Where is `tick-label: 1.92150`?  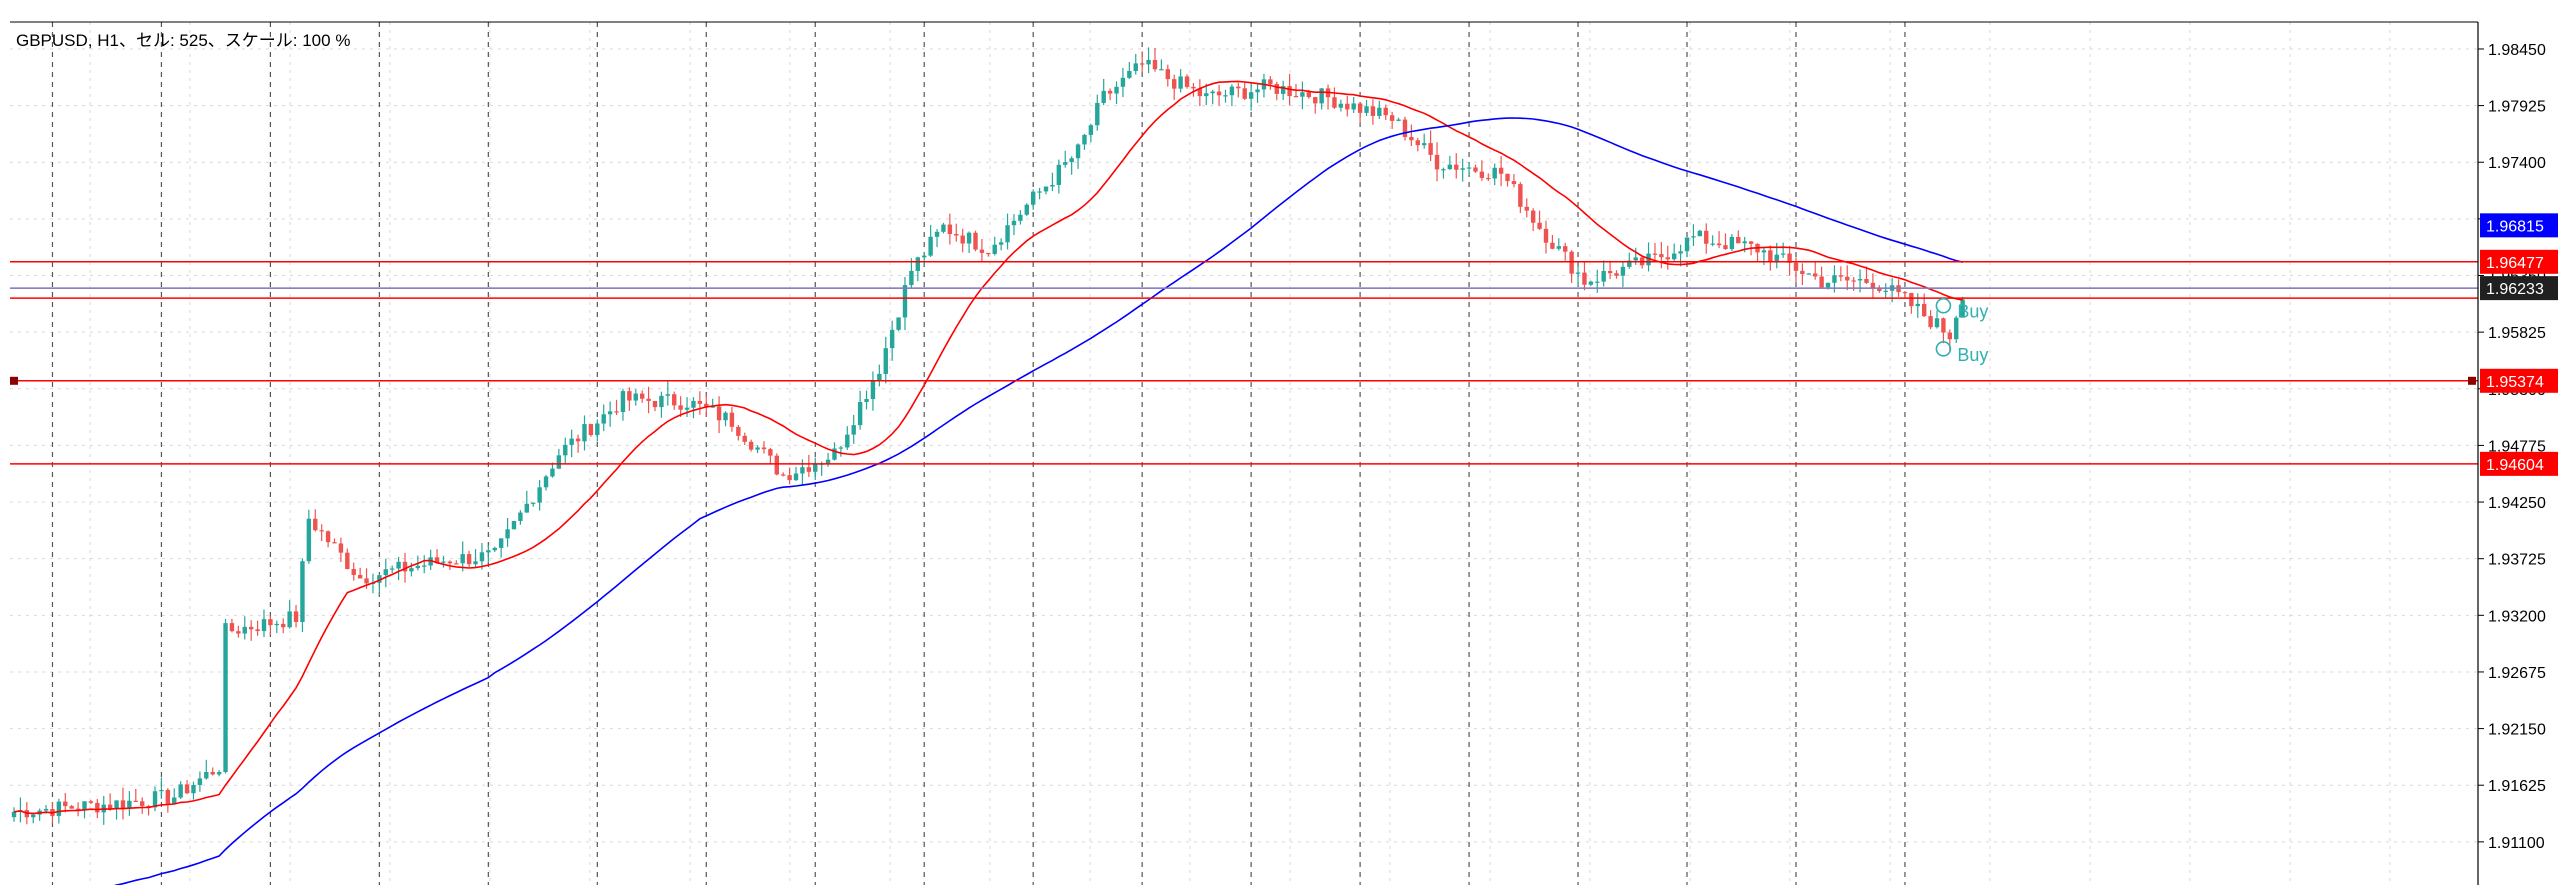
tick-label: 1.92150 is located at coordinates (2517, 730).